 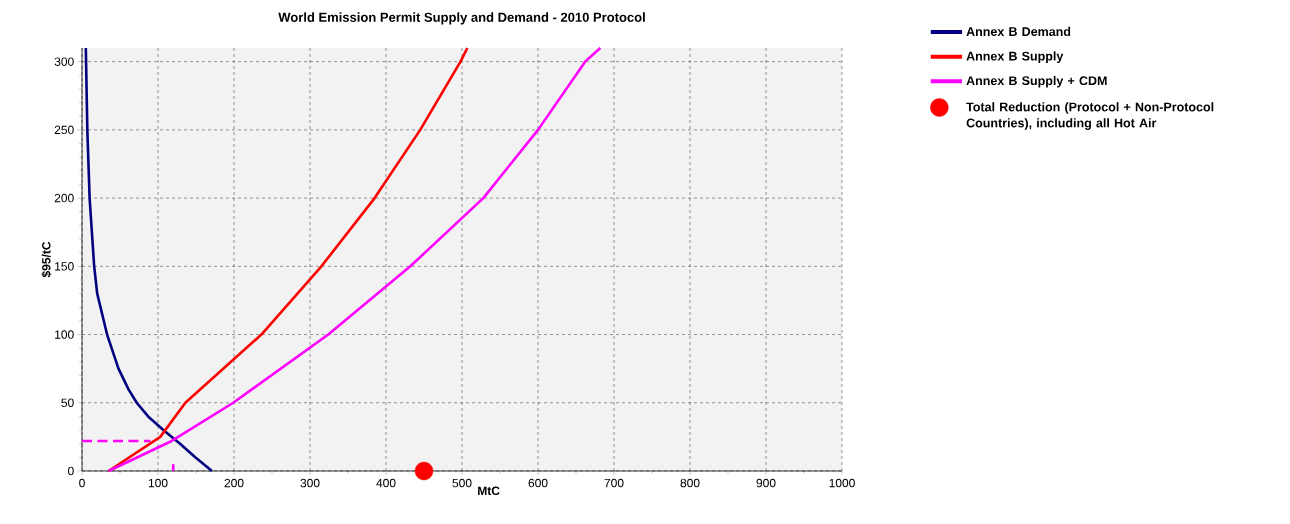 What do you see at coordinates (690, 483) in the screenshot?
I see `x-tick-label: 800` at bounding box center [690, 483].